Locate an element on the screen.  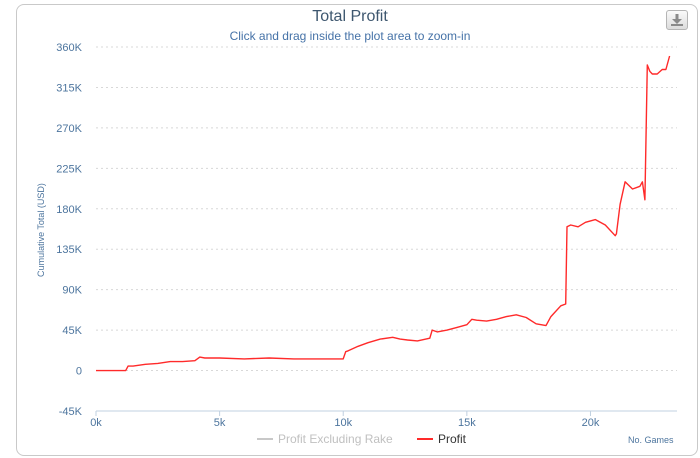
y-tick-label: 45K is located at coordinates (72, 331).